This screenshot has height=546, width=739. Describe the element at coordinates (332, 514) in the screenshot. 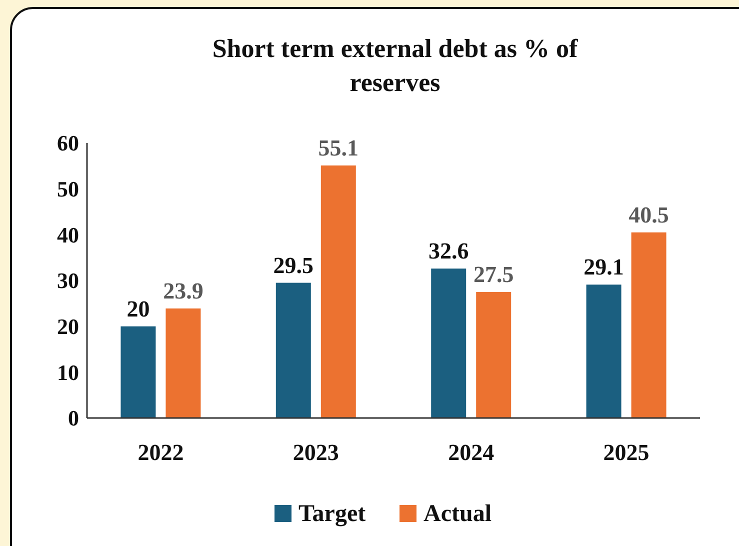

I see `legend-label: Target` at that location.